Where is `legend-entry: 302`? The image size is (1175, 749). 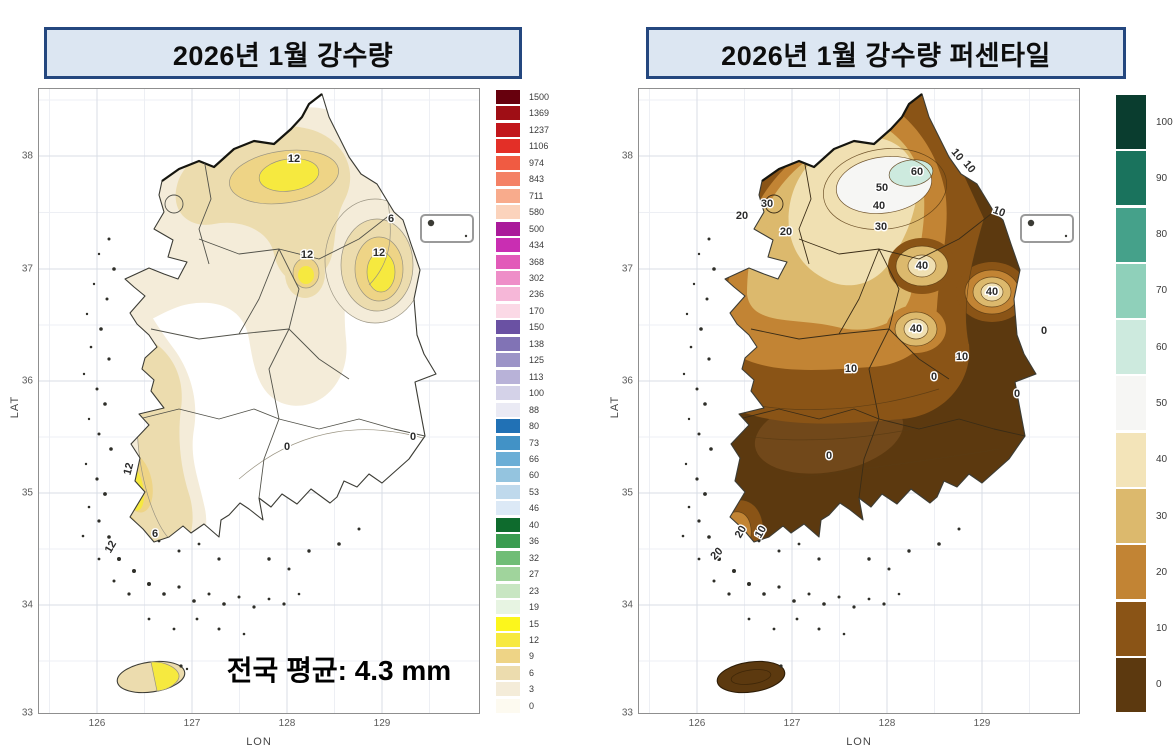
legend-entry: 302 is located at coordinates (522, 277).